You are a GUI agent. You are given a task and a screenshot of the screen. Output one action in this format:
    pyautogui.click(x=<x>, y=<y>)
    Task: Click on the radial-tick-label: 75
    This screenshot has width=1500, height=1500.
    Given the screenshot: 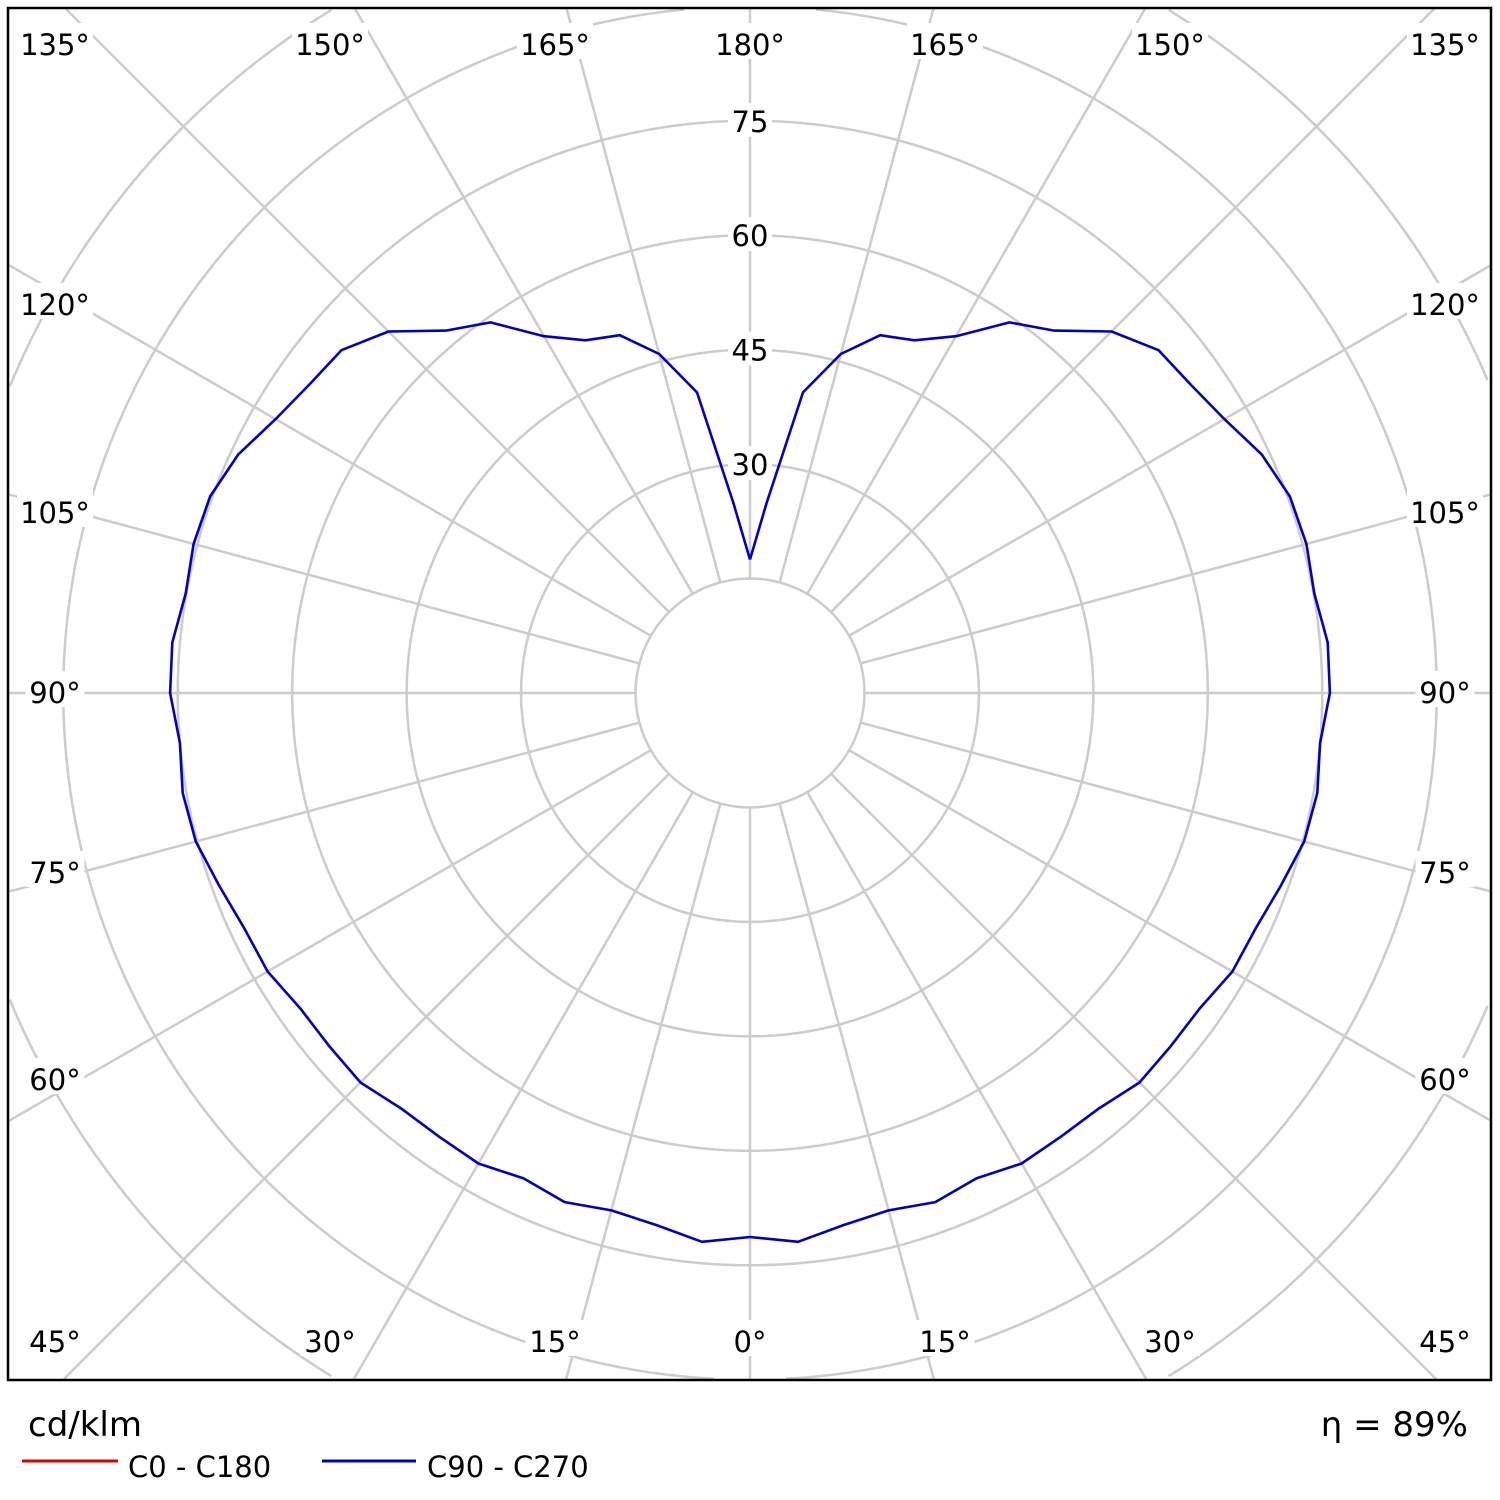 What is the action you would take?
    pyautogui.click(x=750, y=122)
    